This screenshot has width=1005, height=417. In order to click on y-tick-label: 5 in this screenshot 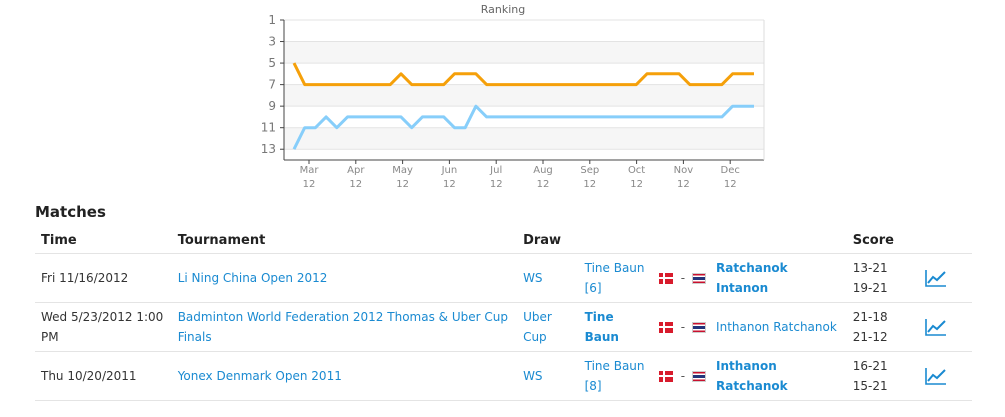, I will do `click(272, 63)`.